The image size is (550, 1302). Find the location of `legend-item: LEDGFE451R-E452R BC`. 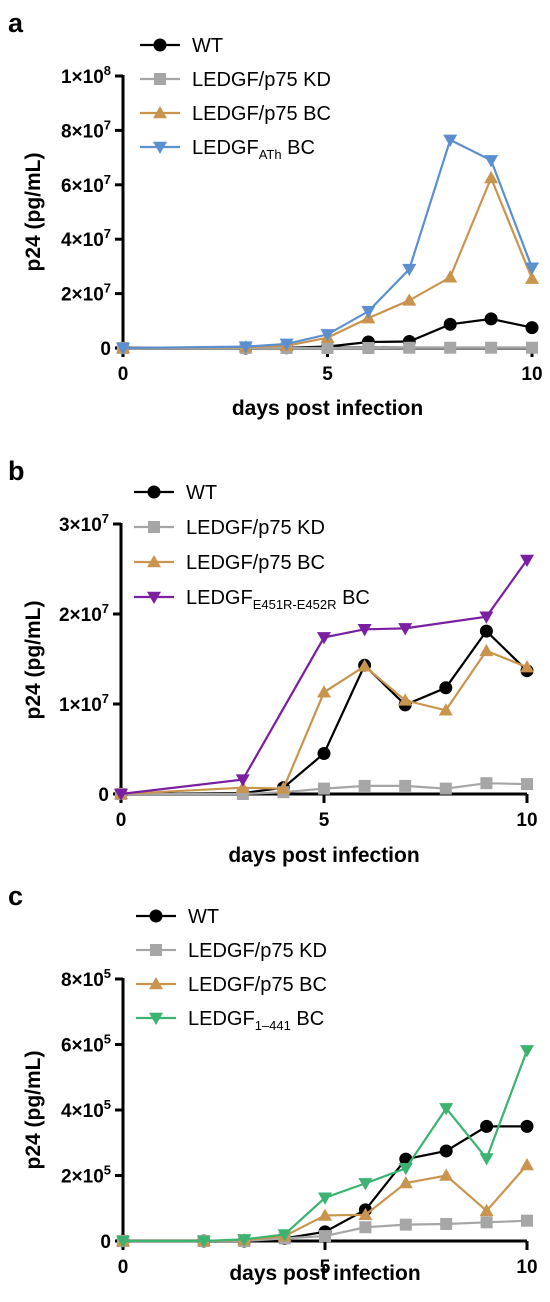

legend-item: LEDGFE451R-E452R BC is located at coordinates (252, 599).